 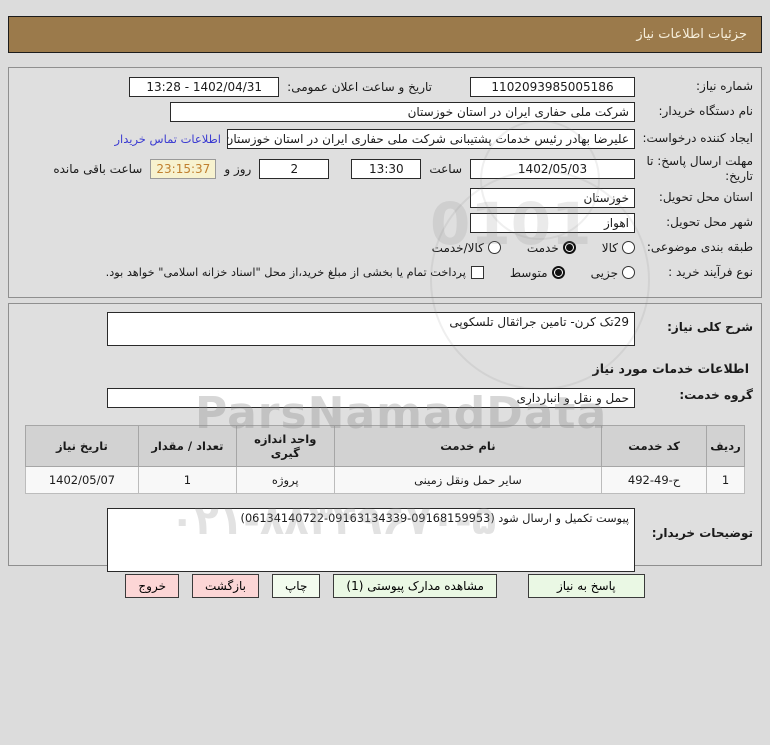 What do you see at coordinates (671, 368) in the screenshot?
I see `services-section-header: اطلاعات خدمات مورد نیاز` at bounding box center [671, 368].